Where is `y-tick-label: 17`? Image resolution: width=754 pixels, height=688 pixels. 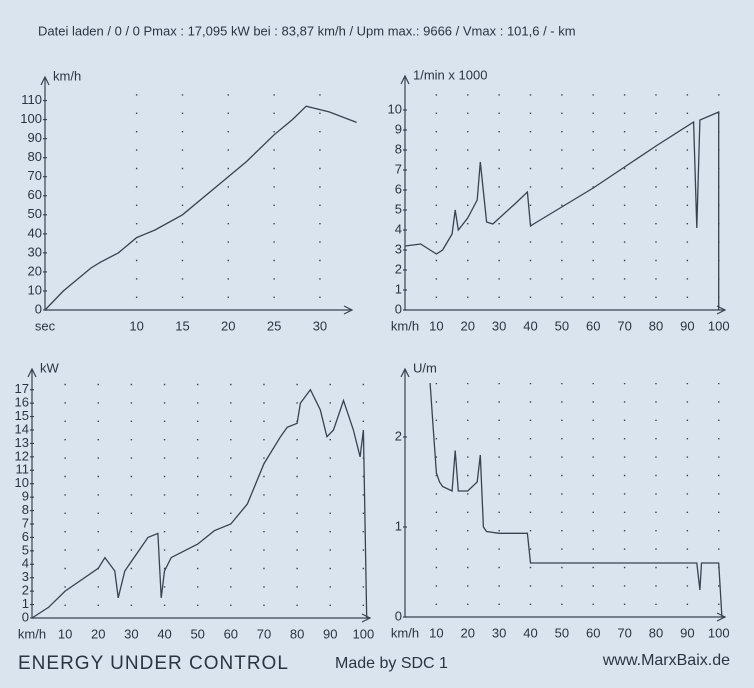
y-tick-label: 17 is located at coordinates (22, 388).